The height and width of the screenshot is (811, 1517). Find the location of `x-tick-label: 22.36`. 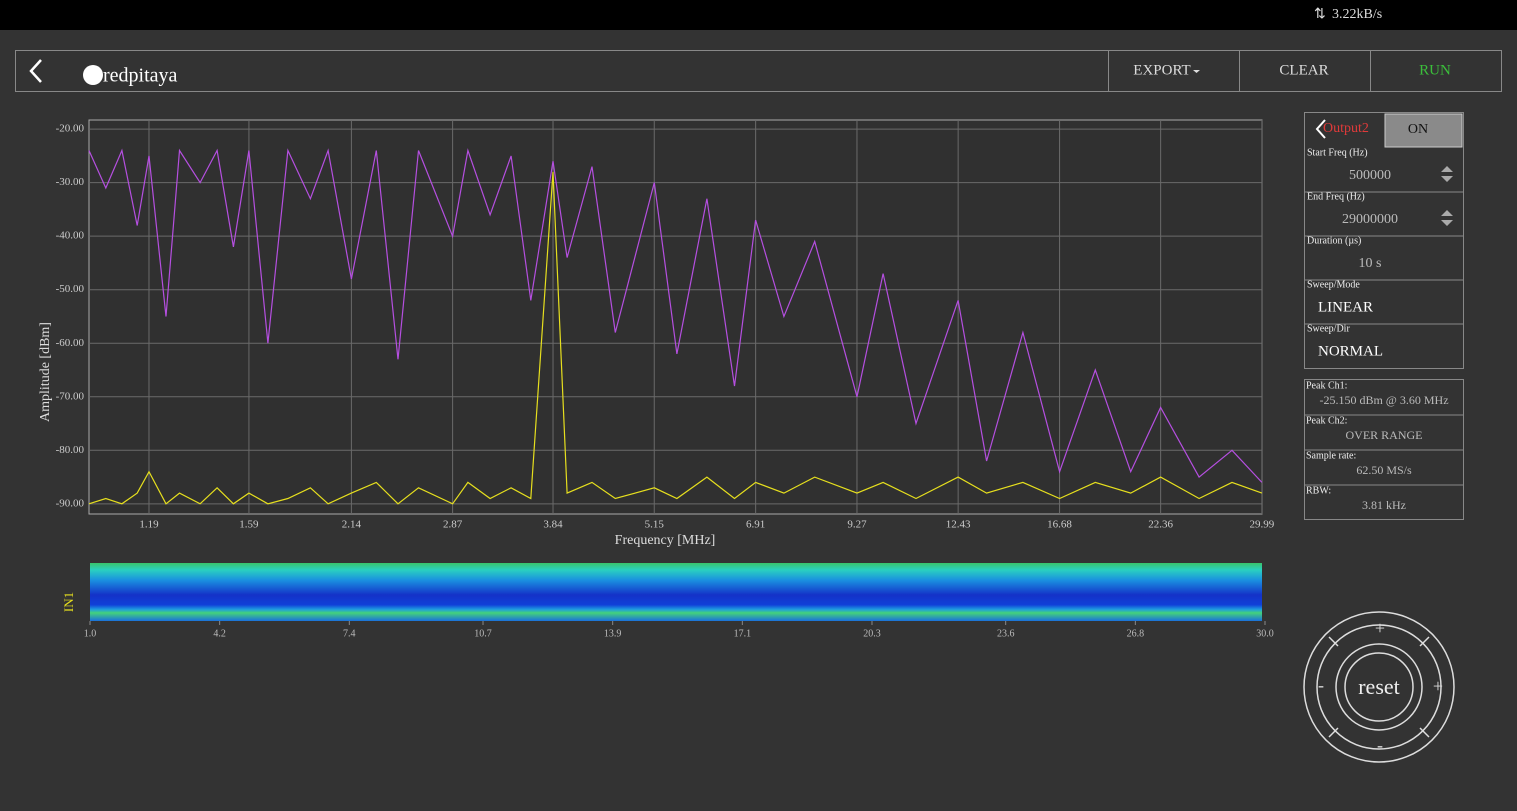

x-tick-label: 22.36 is located at coordinates (1160, 525).